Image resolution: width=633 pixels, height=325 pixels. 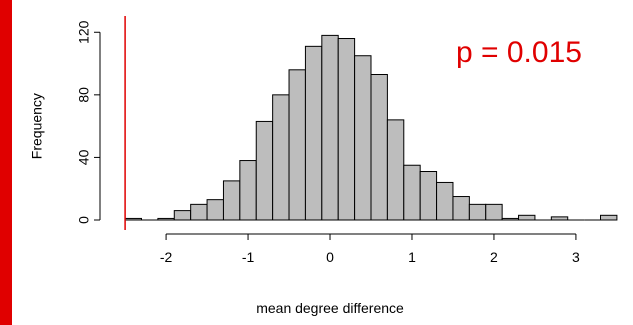 I want to click on y-tick-label: 120, so click(x=84, y=32).